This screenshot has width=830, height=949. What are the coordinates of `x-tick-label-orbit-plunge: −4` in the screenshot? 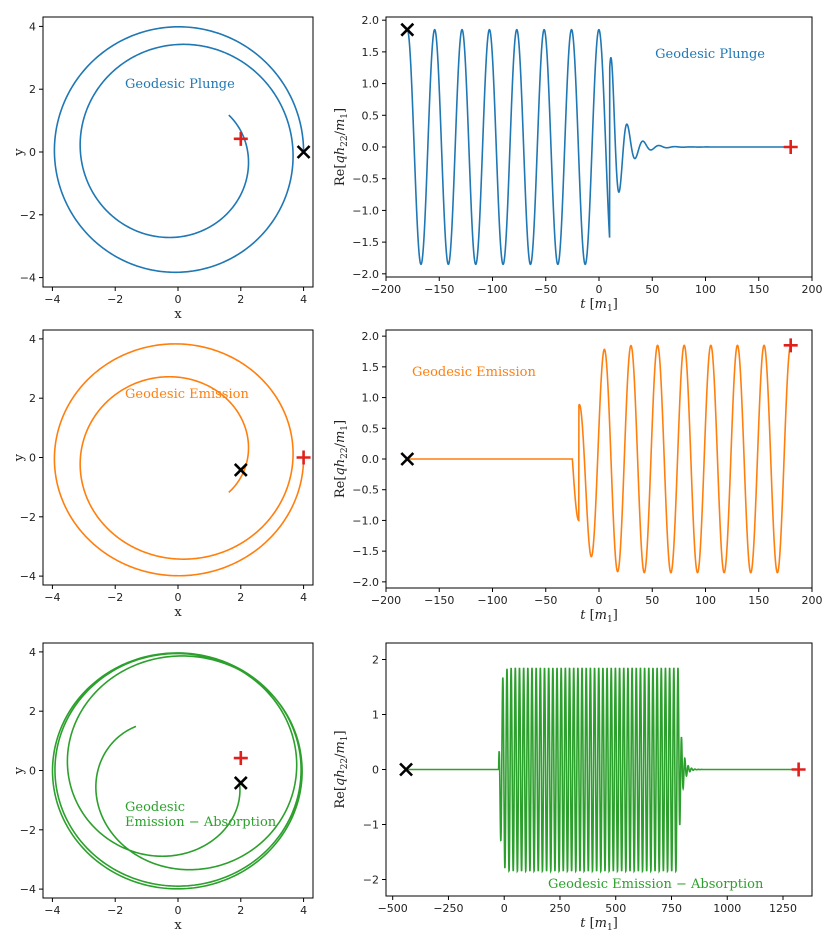 It's located at (52, 299).